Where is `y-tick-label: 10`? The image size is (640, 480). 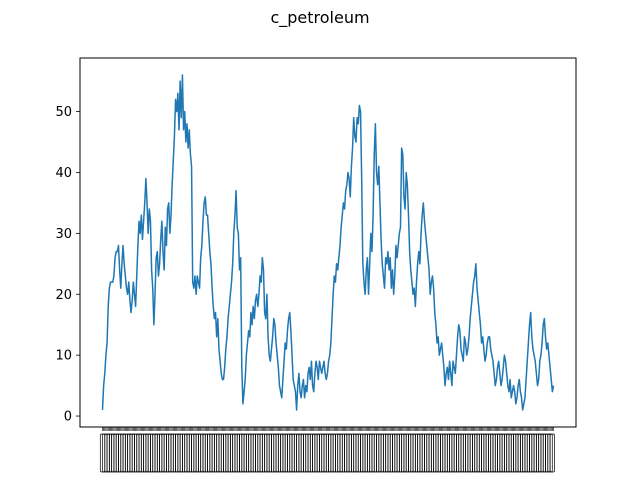
y-tick-label: 10 is located at coordinates (63, 356).